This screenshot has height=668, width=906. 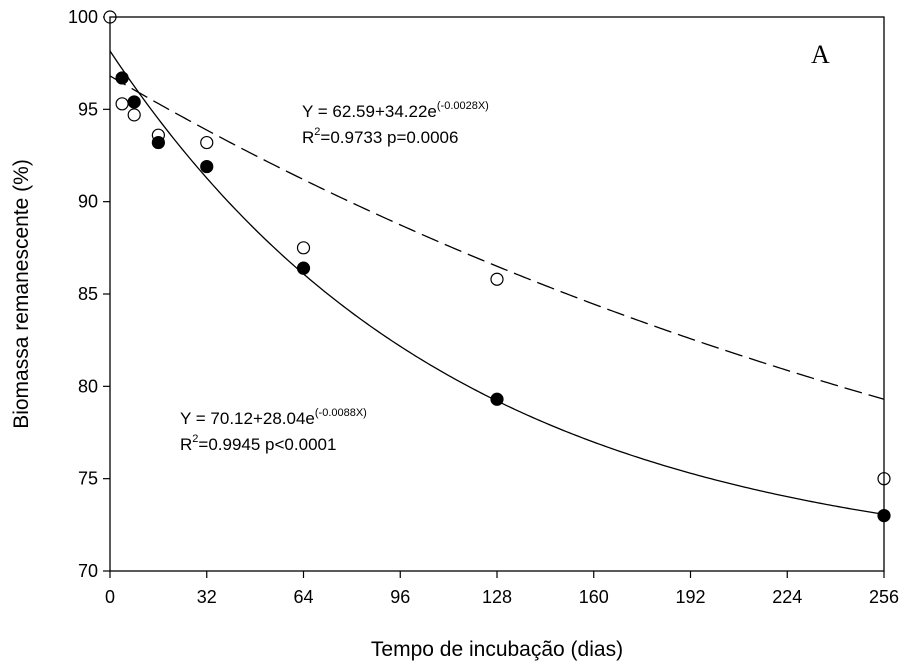 I want to click on y-axis-title: Biomassa remanescente (%), so click(x=21, y=294).